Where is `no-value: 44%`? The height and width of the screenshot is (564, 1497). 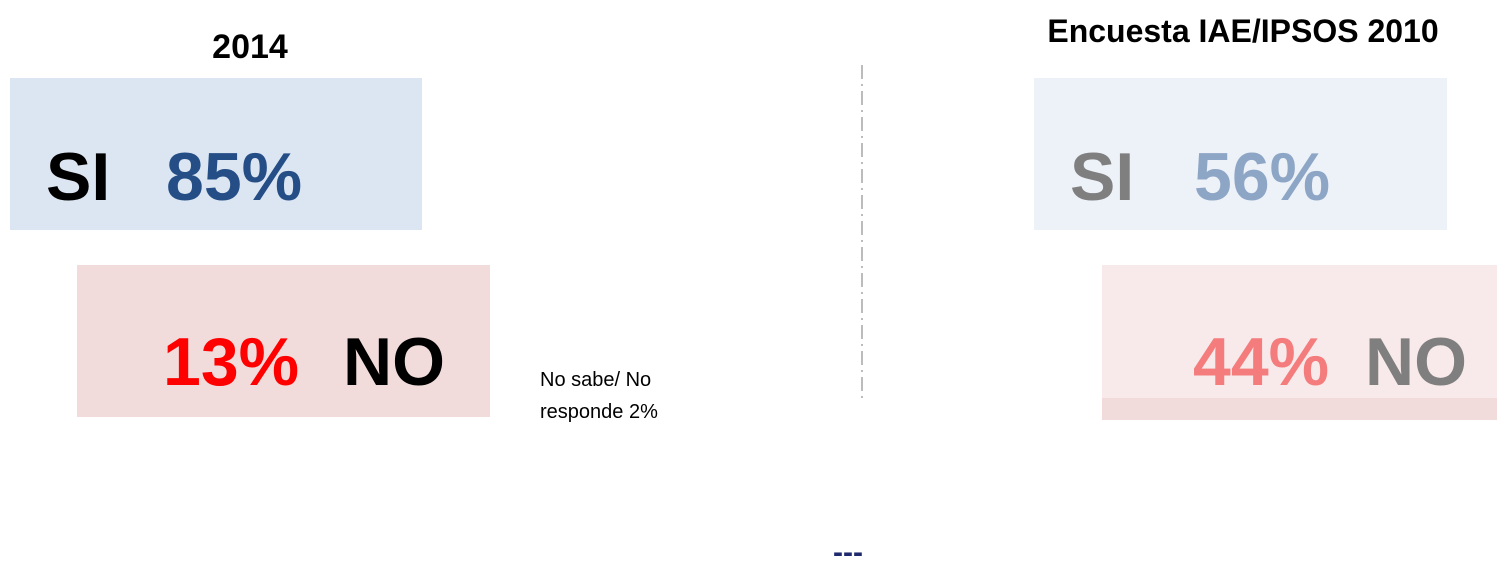 no-value: 44% is located at coordinates (1261, 362).